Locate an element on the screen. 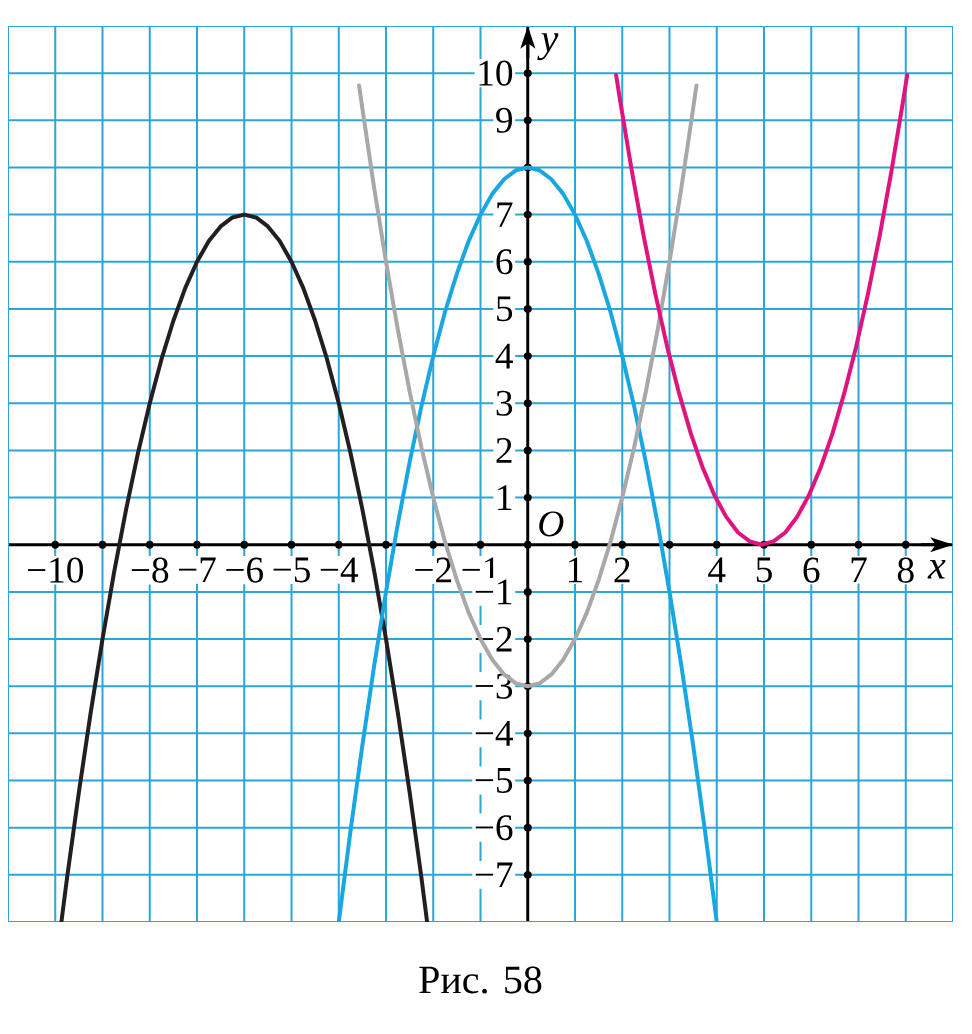 Image resolution: width=972 pixels, height=1034 pixels. x-tick-label: −4 is located at coordinates (339, 570).